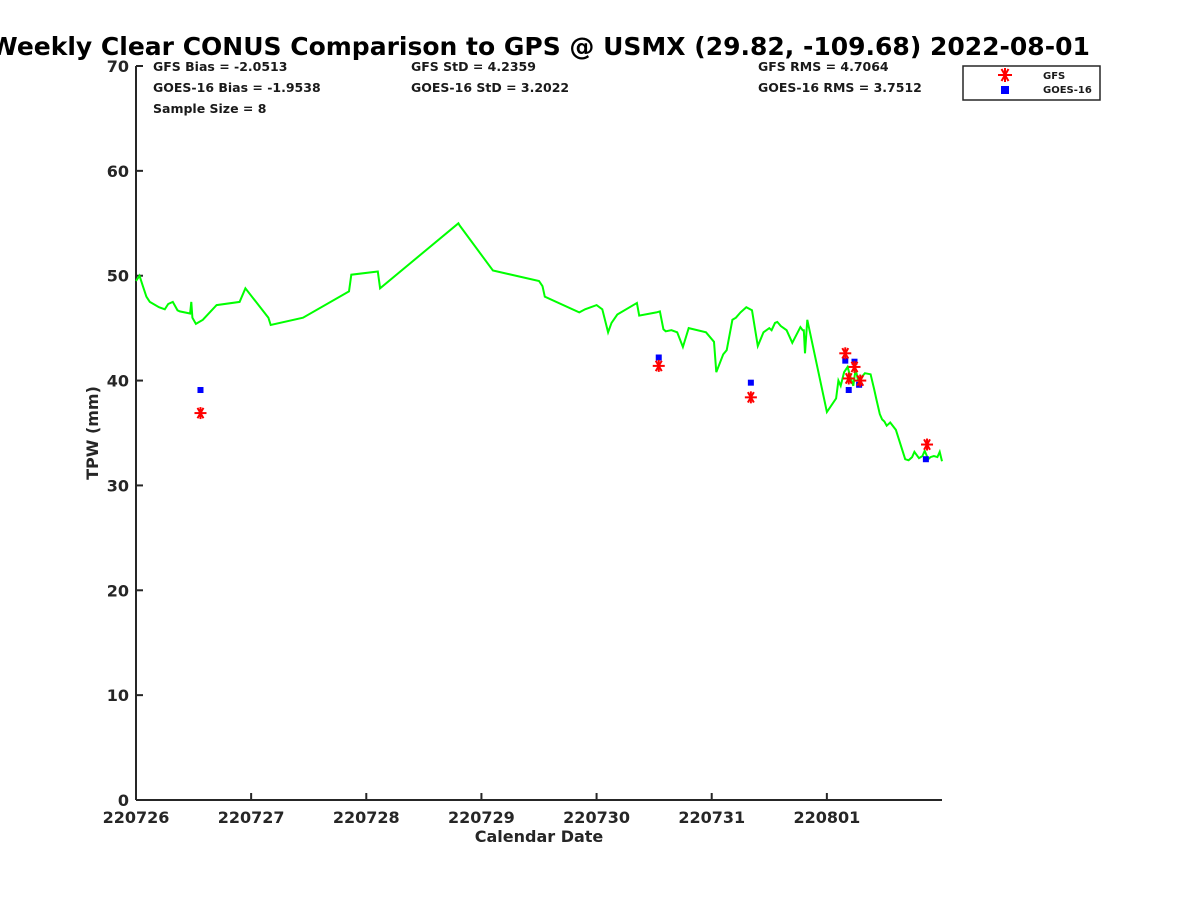  Describe the element at coordinates (118, 381) in the screenshot. I see `y-tick-label: 40` at that location.